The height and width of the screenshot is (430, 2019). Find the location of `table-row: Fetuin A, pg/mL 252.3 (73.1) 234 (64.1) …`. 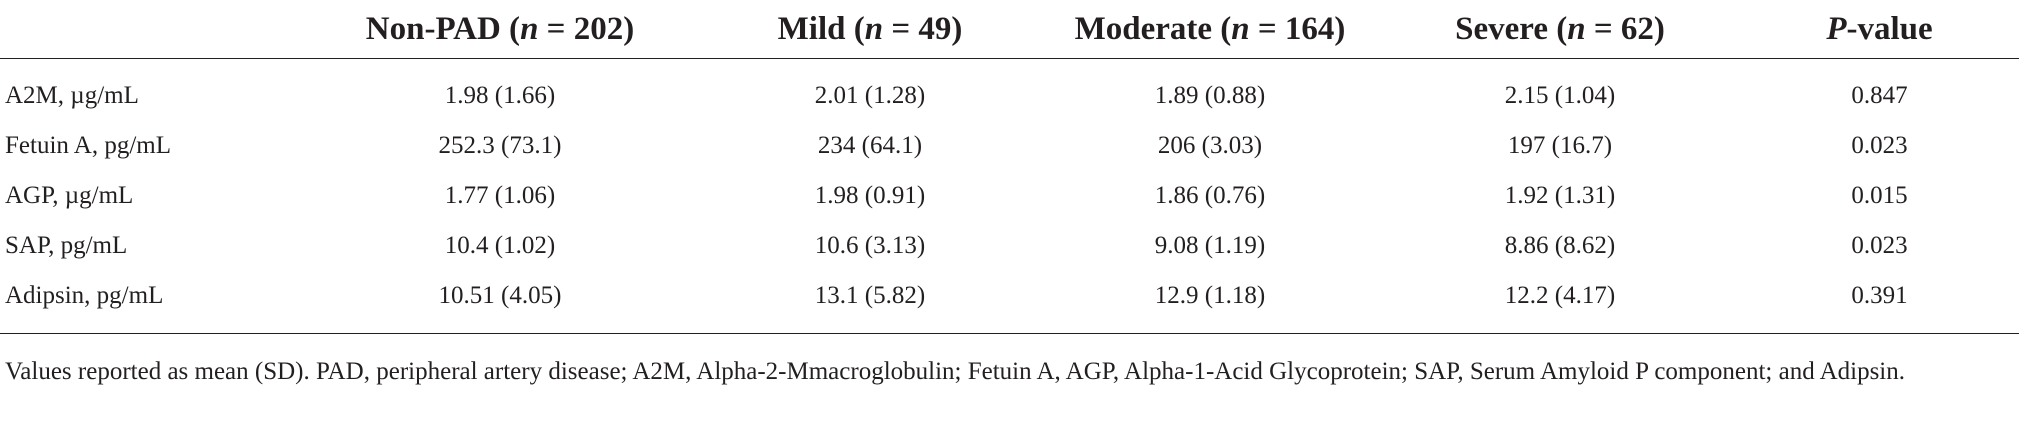

table-row: Fetuin A, pg/mL 252.3 (73.1) 234 (64.1) … is located at coordinates (1009, 146).